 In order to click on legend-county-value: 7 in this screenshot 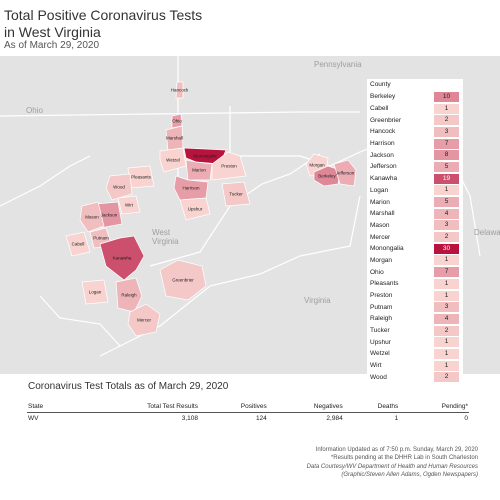, I will do `click(446, 272)`.